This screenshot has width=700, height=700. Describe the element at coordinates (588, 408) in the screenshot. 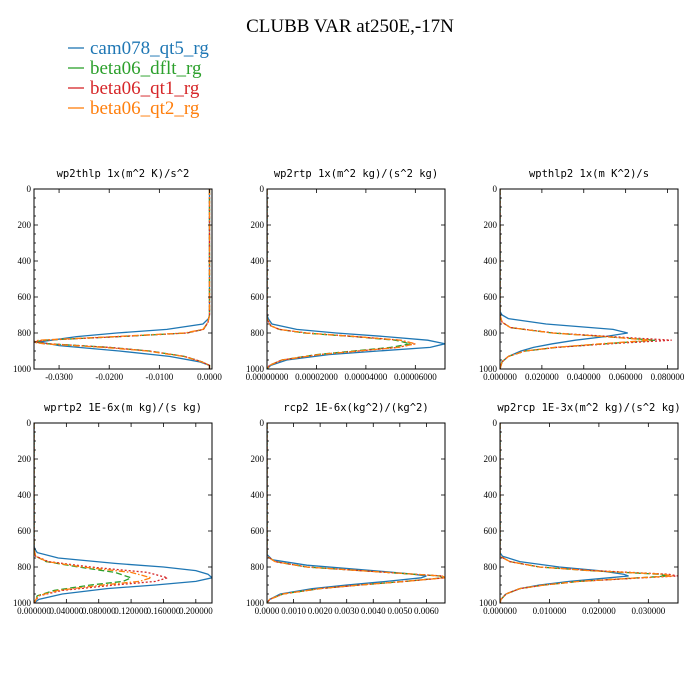

I see `panel-title: wp2rcp 1E-3x(m^2 kg)/(s^2 kg)` at that location.